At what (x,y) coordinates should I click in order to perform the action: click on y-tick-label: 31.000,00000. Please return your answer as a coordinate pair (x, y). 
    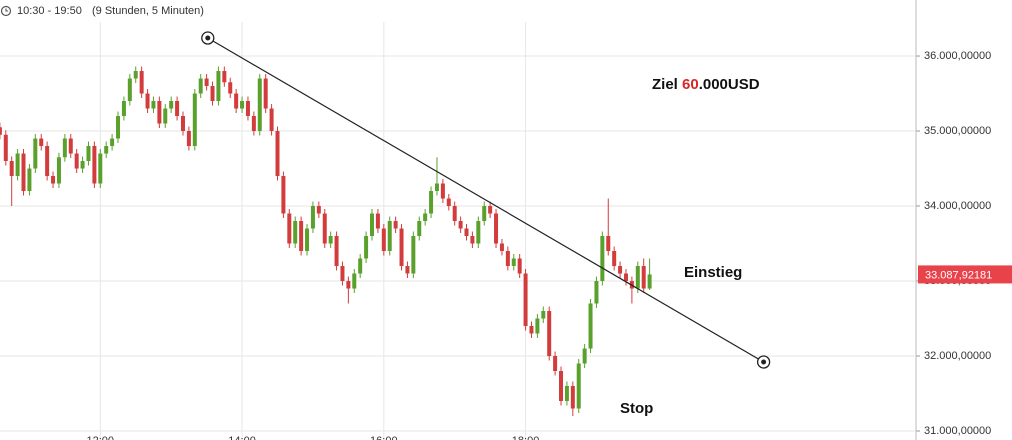
    Looking at the image, I should click on (957, 431).